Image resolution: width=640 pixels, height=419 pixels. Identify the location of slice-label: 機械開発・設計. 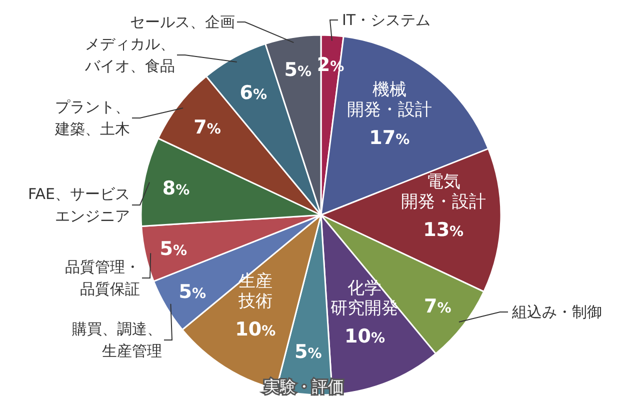
(389, 100).